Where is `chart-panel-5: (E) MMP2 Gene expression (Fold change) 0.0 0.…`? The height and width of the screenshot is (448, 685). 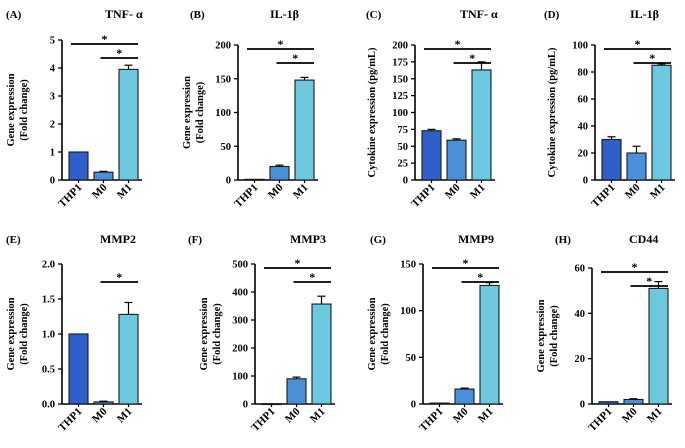 chart-panel-5: (E) MMP2 Gene expression (Fold change) 0.0 0.… is located at coordinates (74, 333).